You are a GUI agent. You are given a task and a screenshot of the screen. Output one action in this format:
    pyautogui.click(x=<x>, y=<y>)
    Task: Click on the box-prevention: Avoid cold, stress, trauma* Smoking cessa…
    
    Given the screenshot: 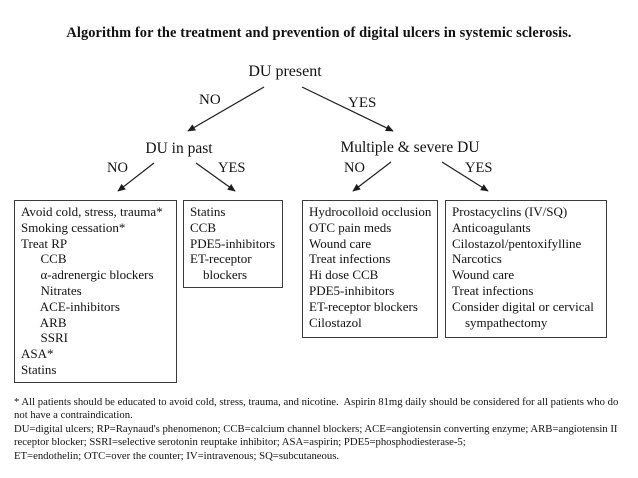 What is the action you would take?
    pyautogui.click(x=95, y=291)
    